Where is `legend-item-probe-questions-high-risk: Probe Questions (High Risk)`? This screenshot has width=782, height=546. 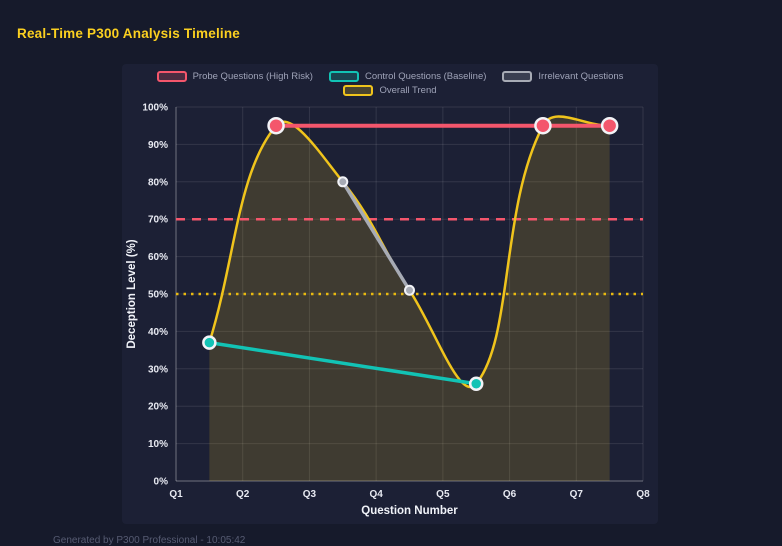 legend-item-probe-questions-high-risk: Probe Questions (High Risk) is located at coordinates (234, 76).